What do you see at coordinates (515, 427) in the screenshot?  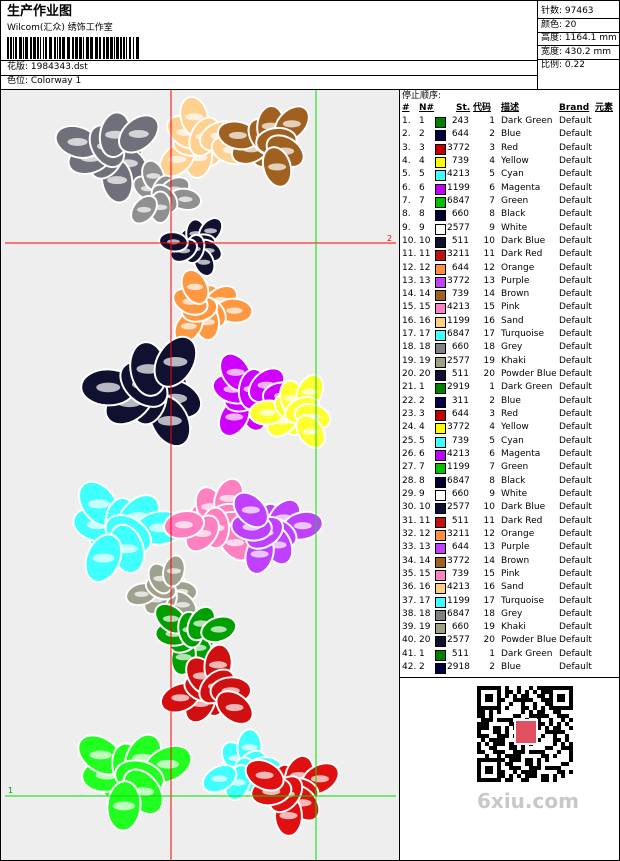 I see `description: Yellow` at bounding box center [515, 427].